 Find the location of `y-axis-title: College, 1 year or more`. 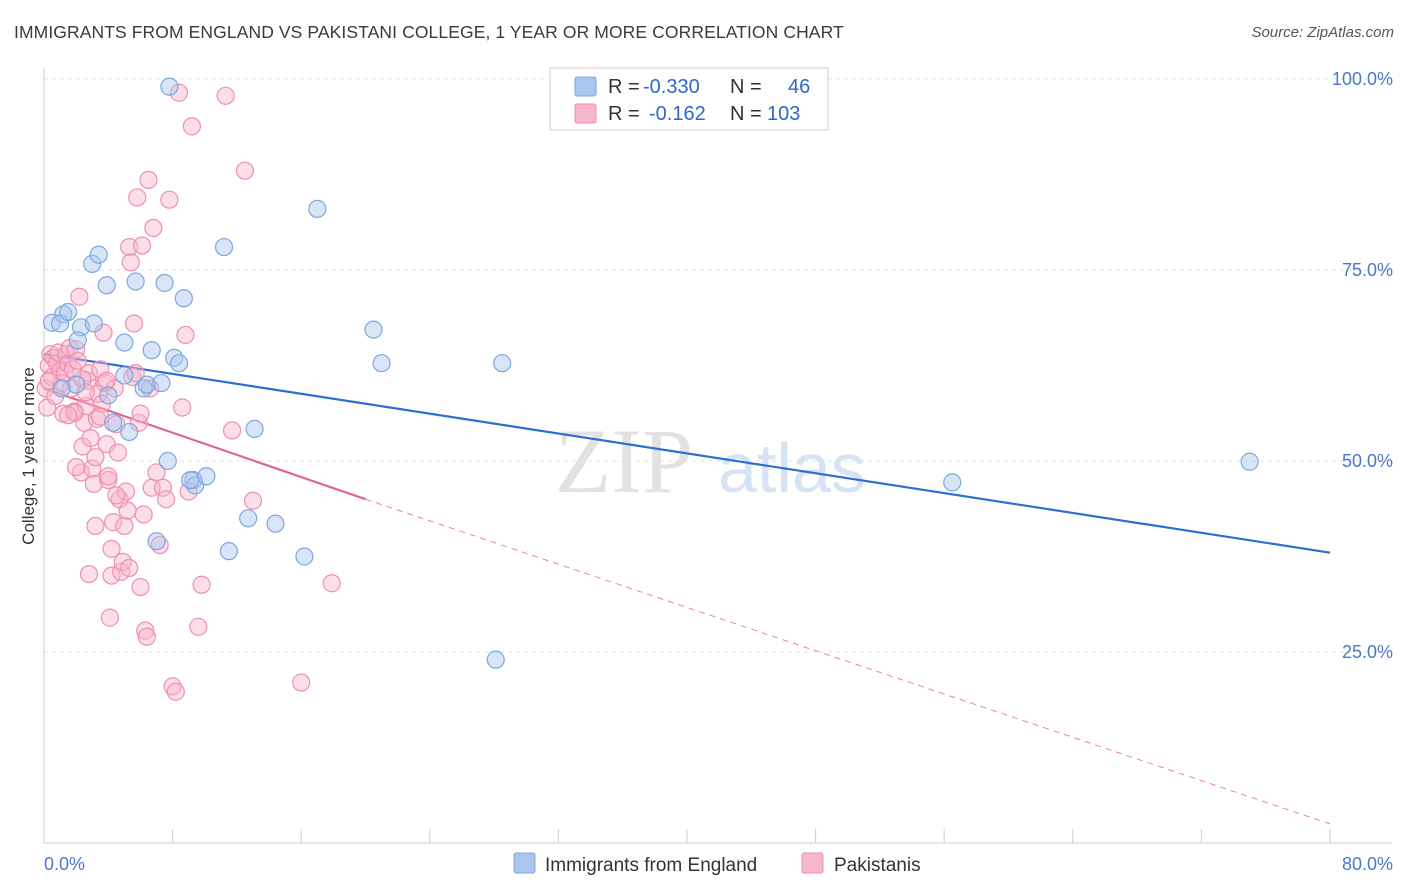

y-axis-title: College, 1 year or more is located at coordinates (28, 456).